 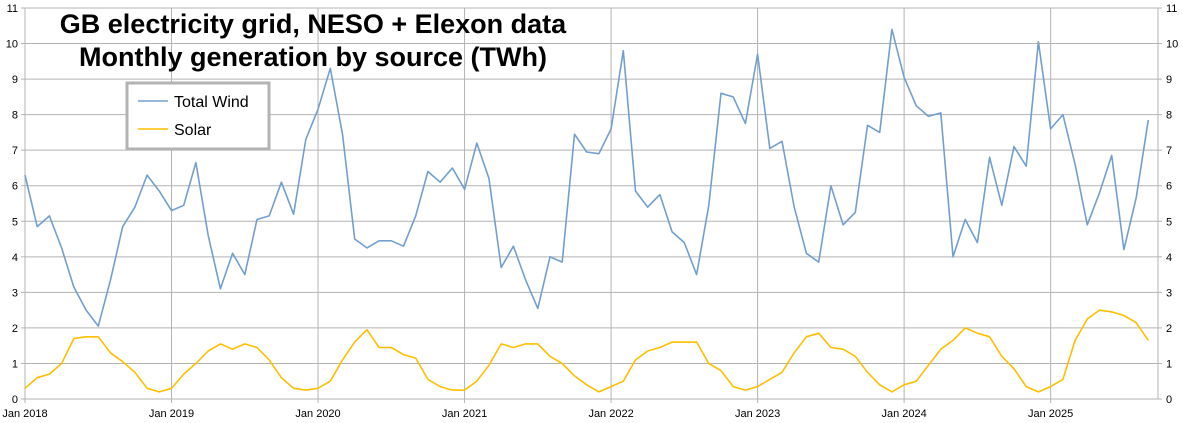 I want to click on y-tick-label-right: 5, so click(x=1169, y=222).